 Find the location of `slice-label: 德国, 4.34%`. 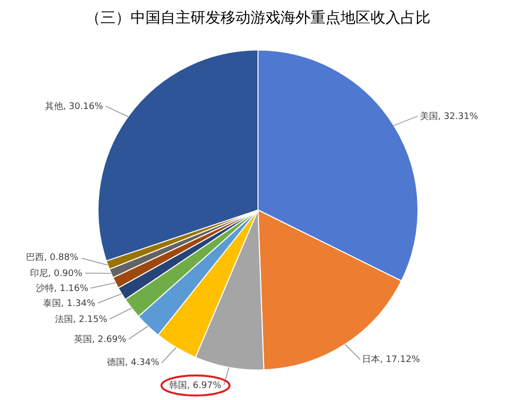

slice-label: 德国, 4.34% is located at coordinates (133, 362).